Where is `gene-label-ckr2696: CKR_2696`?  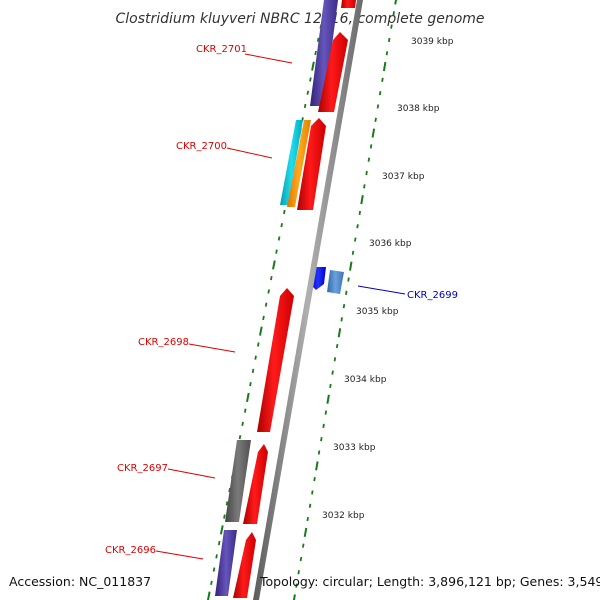 gene-label-ckr2696: CKR_2696 is located at coordinates (130, 550).